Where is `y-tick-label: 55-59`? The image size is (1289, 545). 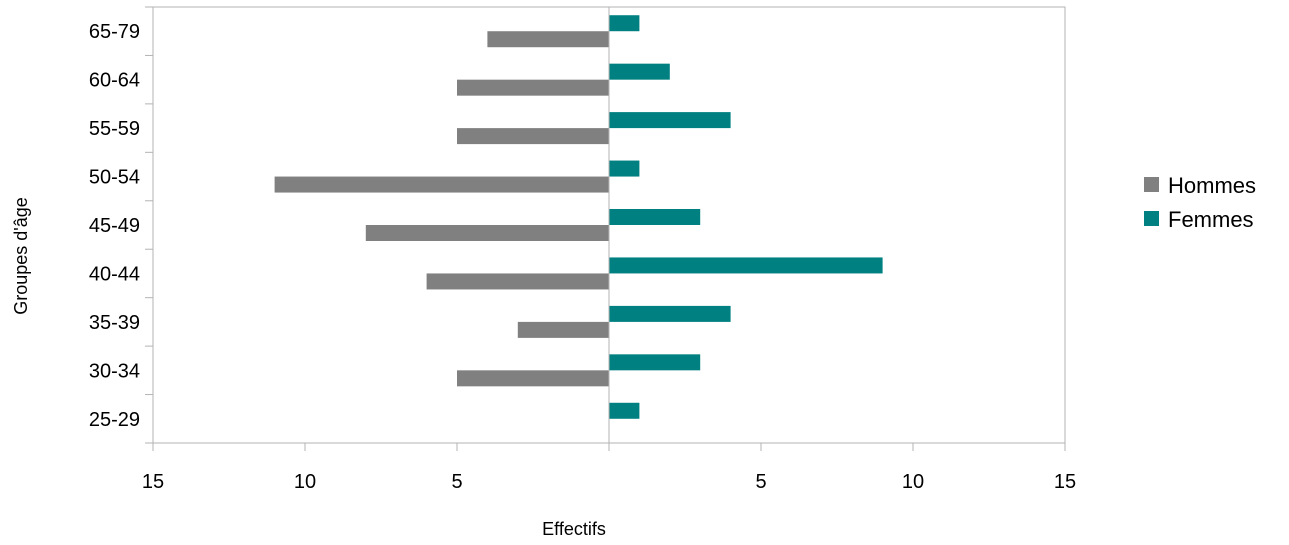
y-tick-label: 55-59 is located at coordinates (114, 129).